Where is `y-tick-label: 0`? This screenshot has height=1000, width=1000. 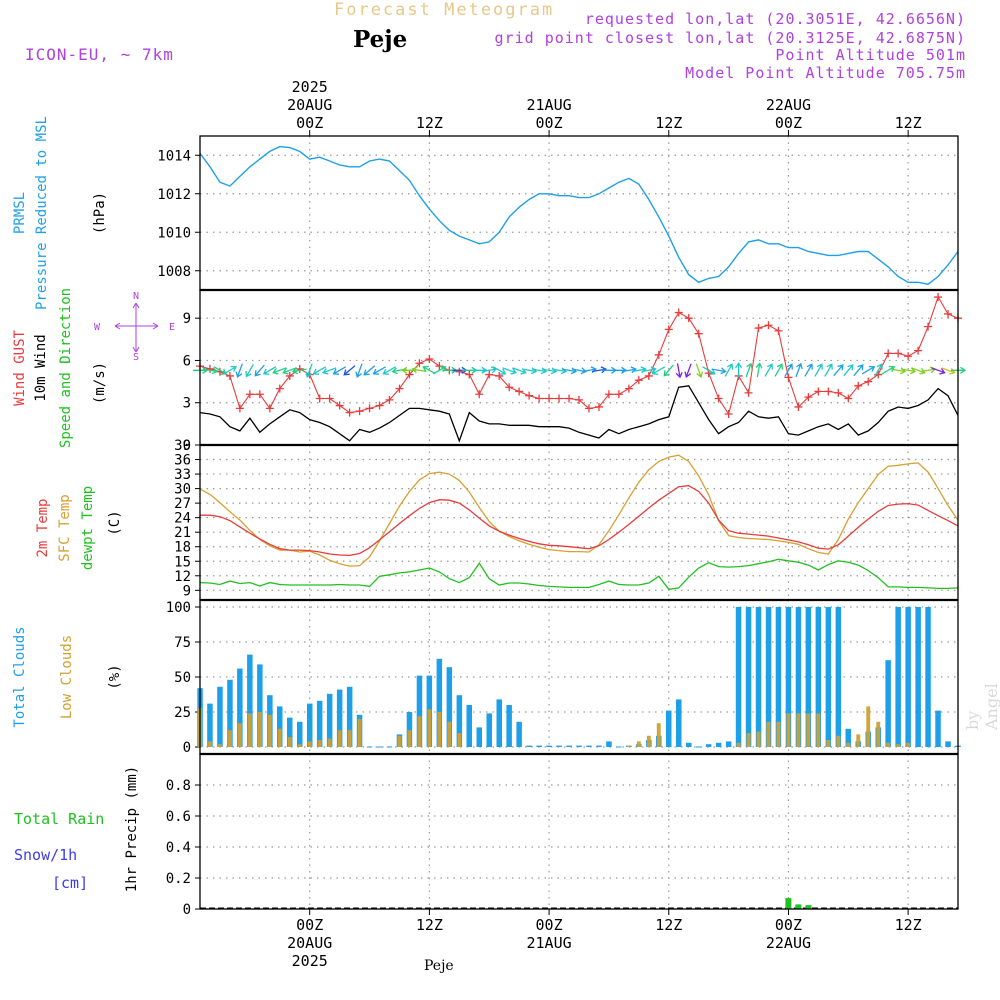
y-tick-label: 0 is located at coordinates (187, 910).